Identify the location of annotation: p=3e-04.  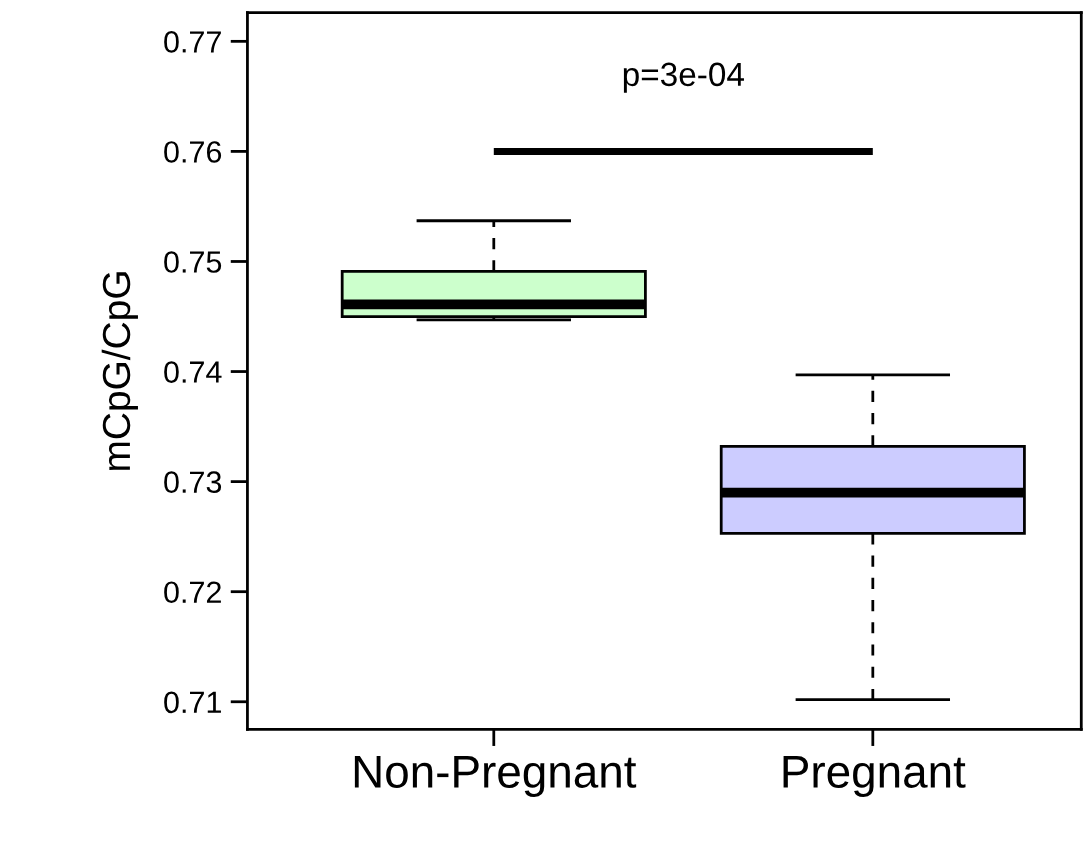
(683, 77).